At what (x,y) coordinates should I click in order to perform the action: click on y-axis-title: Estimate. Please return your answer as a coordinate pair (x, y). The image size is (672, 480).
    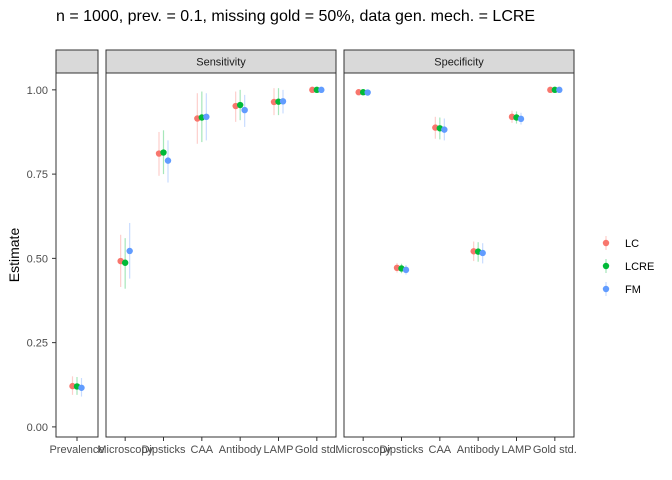
    Looking at the image, I should click on (14, 255).